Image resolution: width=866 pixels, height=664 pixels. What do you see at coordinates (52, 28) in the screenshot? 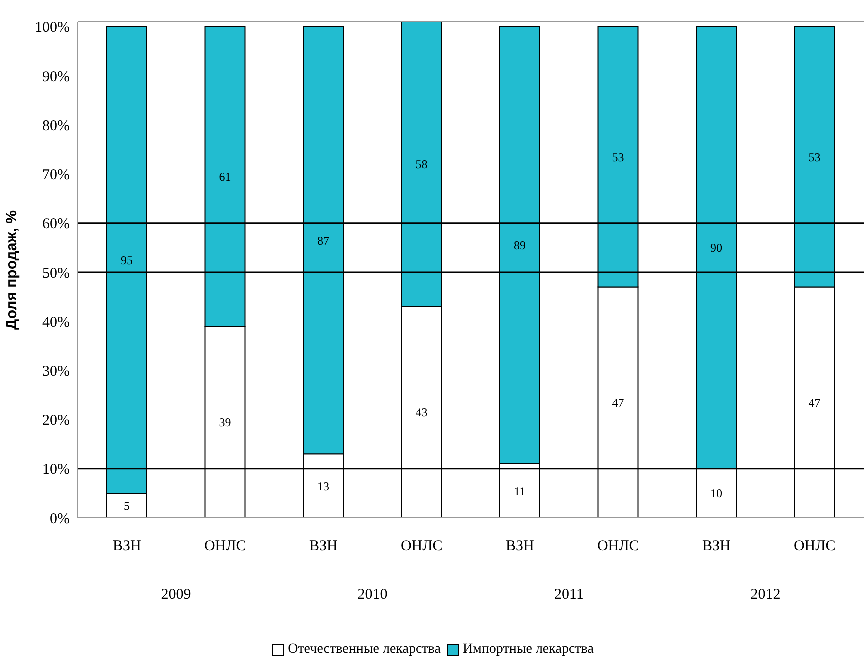
I see `y-tick-label: 100%` at bounding box center [52, 28].